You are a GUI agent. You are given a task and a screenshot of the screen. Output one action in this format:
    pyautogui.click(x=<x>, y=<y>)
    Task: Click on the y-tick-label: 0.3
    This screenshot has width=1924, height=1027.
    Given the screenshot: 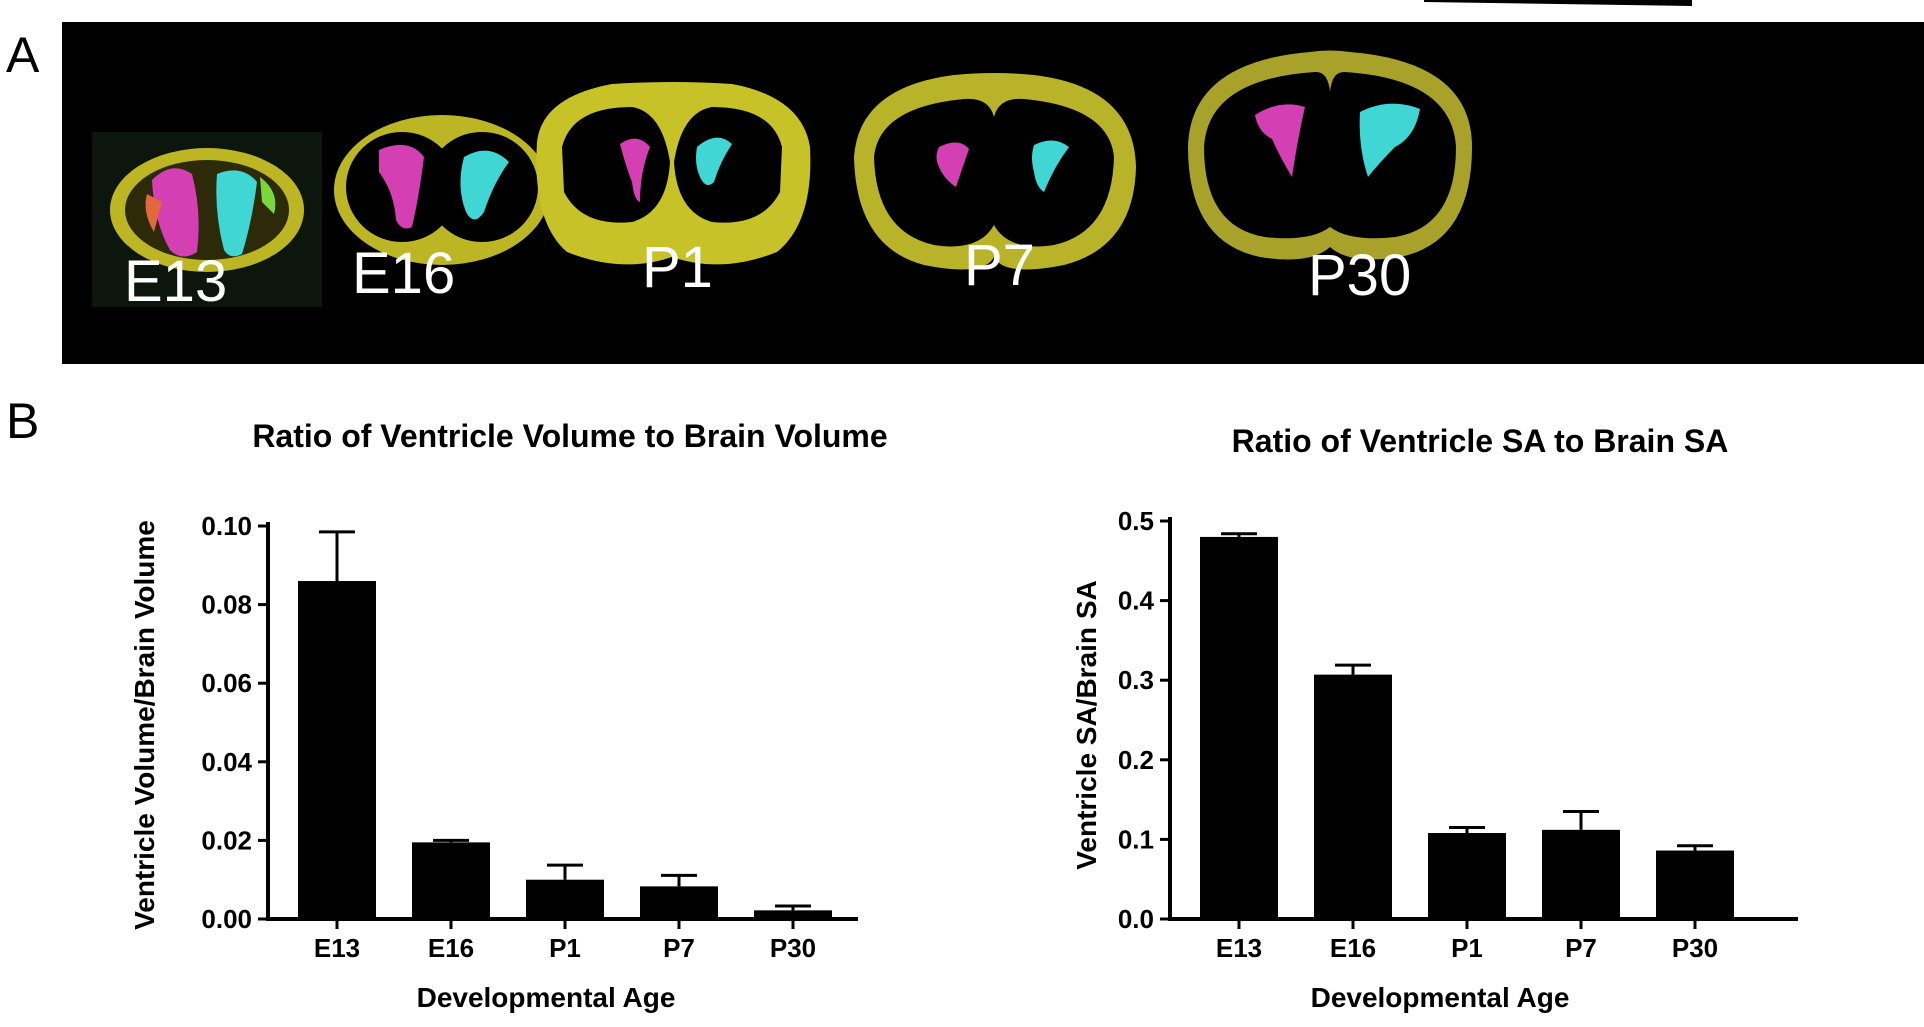 What is the action you would take?
    pyautogui.click(x=1136, y=680)
    